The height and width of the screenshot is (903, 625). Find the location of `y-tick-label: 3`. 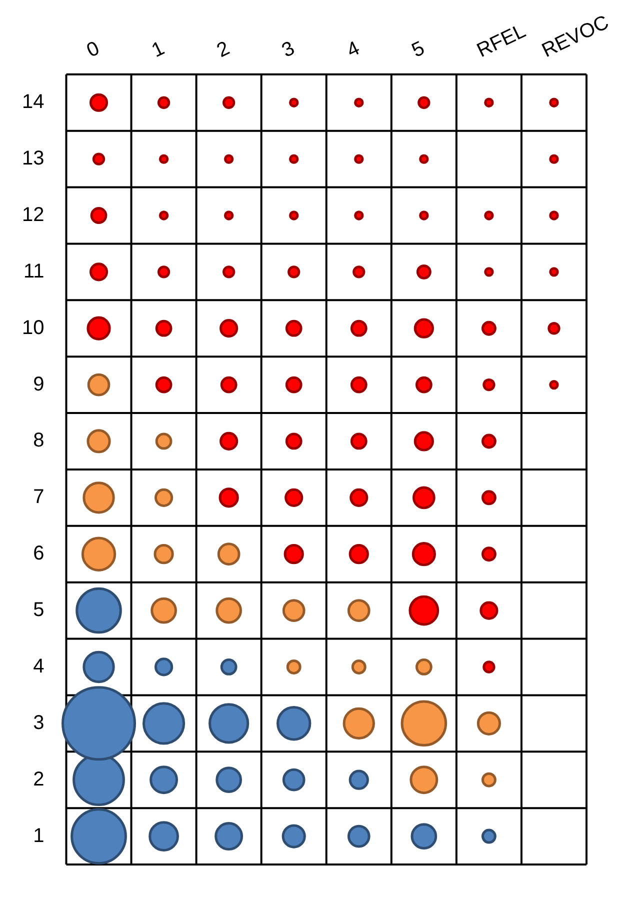

y-tick-label: 3 is located at coordinates (38, 723).